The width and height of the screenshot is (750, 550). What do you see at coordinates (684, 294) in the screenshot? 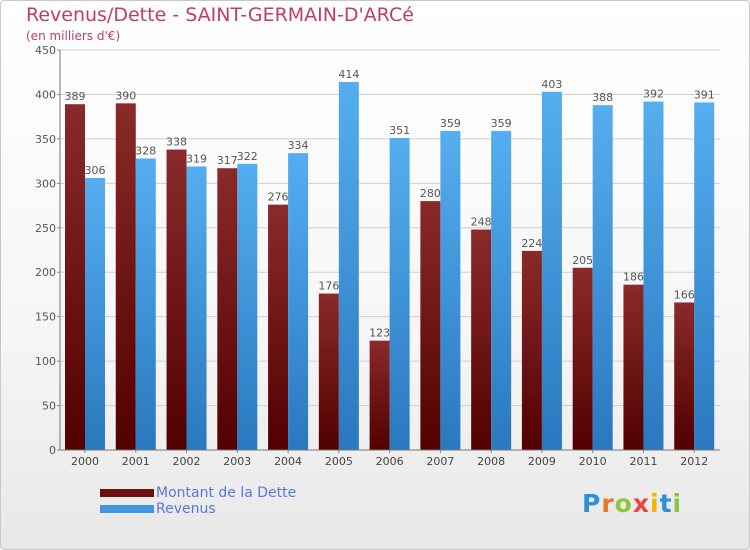
I see `data-label-dette: 166` at bounding box center [684, 294].